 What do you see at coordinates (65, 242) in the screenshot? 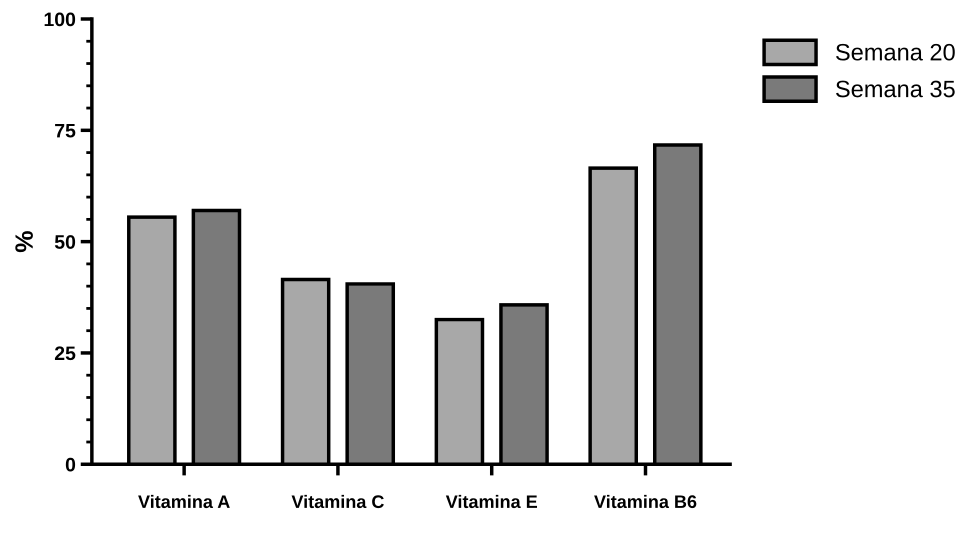
I see `y-tick-label: 50` at bounding box center [65, 242].